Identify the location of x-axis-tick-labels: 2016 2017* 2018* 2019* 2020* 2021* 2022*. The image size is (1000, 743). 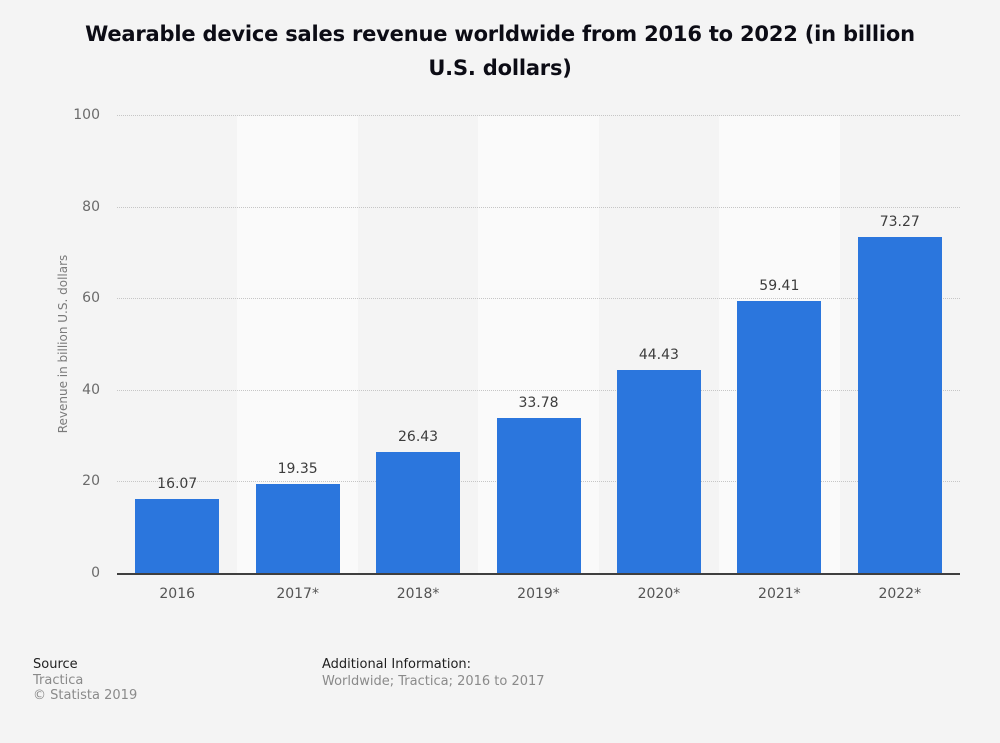
(538, 596).